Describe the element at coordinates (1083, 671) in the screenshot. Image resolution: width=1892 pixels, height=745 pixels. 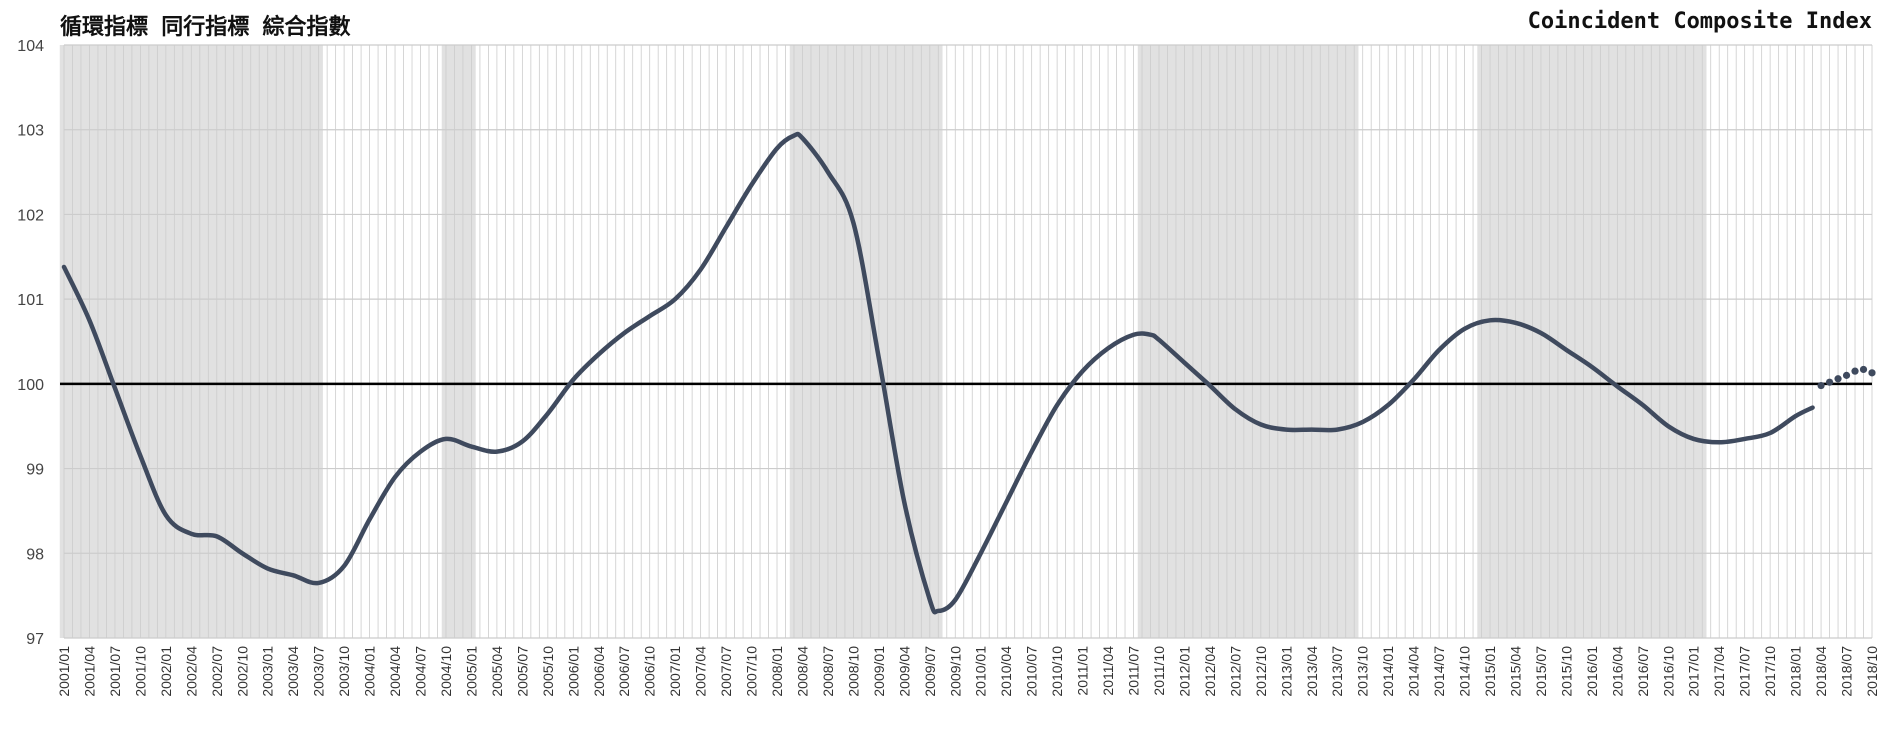
I see `x-tick-label: 2011/01` at that location.